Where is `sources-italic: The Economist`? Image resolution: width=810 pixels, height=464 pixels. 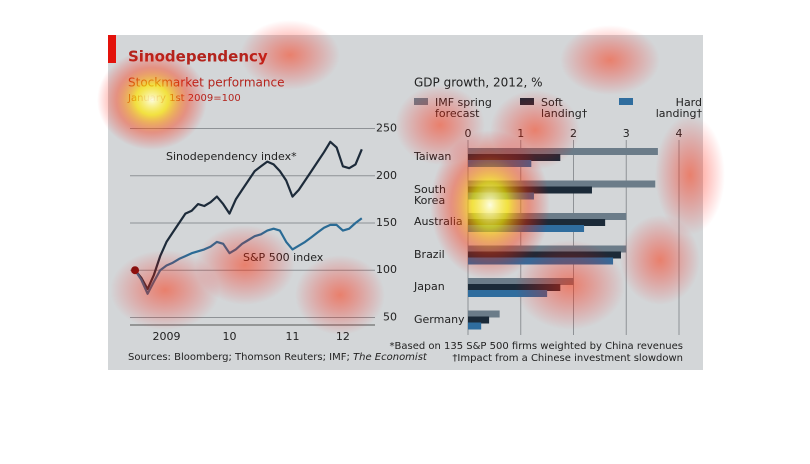
sources-italic: The Economist is located at coordinates (390, 357).